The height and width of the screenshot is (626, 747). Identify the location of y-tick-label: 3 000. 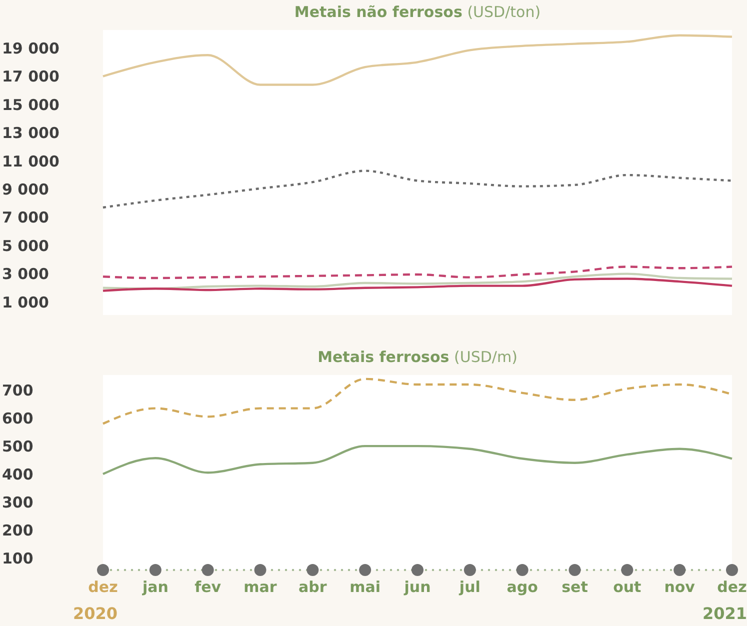
(25, 274).